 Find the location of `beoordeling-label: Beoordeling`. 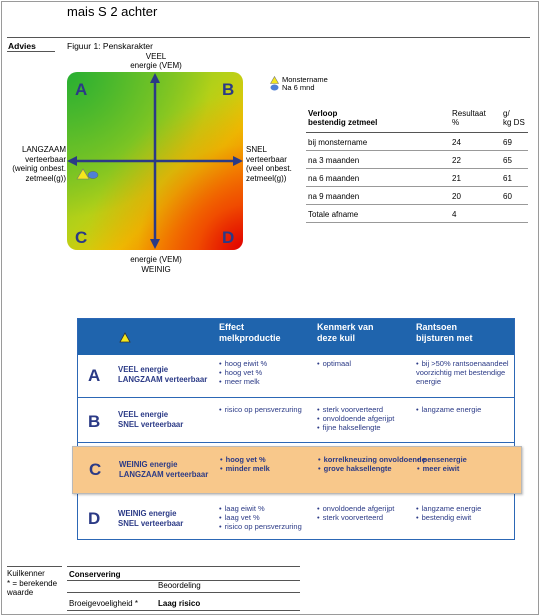

beoordeling-label: Beoordeling is located at coordinates (179, 586).